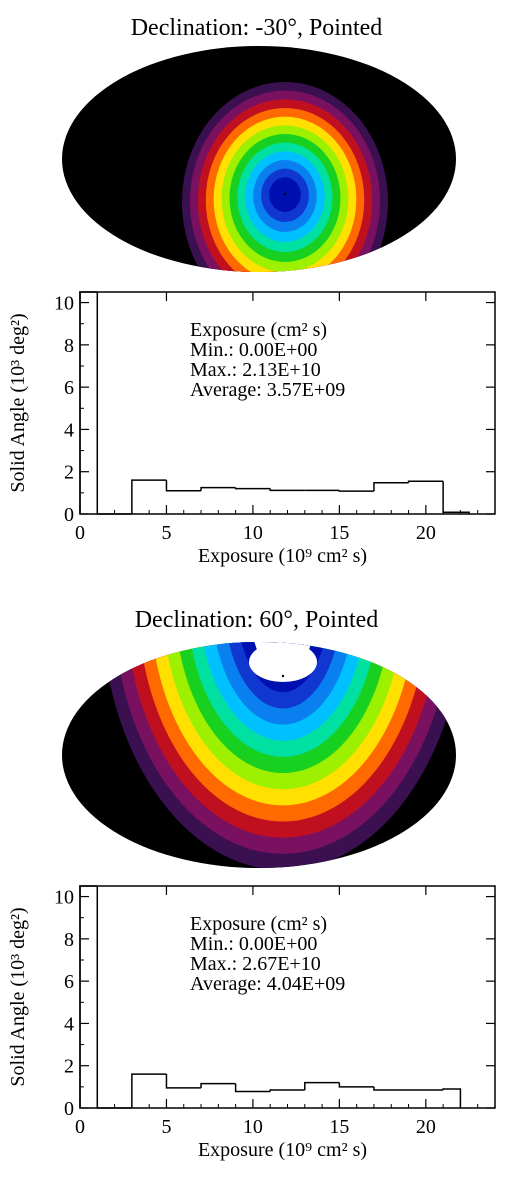 This screenshot has width=513, height=1190. I want to click on map-title: Declination: 60°, Pointed, so click(256, 620).